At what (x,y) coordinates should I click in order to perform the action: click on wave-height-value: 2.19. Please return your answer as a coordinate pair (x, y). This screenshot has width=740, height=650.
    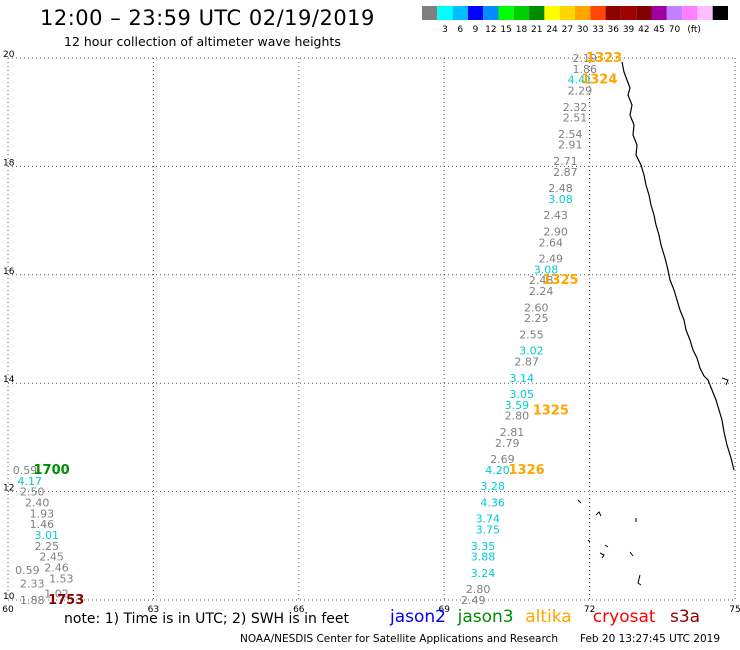
    Looking at the image, I should click on (585, 58).